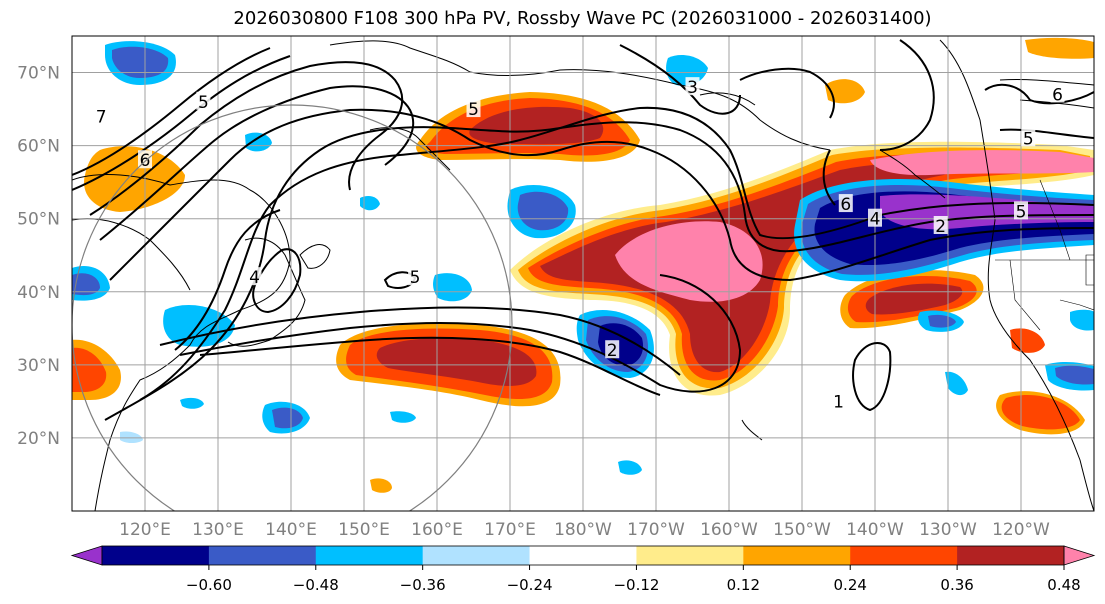 The height and width of the screenshot is (604, 1105). What do you see at coordinates (38, 256) in the screenshot?
I see `latitude-tick-labels: 20°N 30°N 40°N 50°N 60°N 70°N` at bounding box center [38, 256].